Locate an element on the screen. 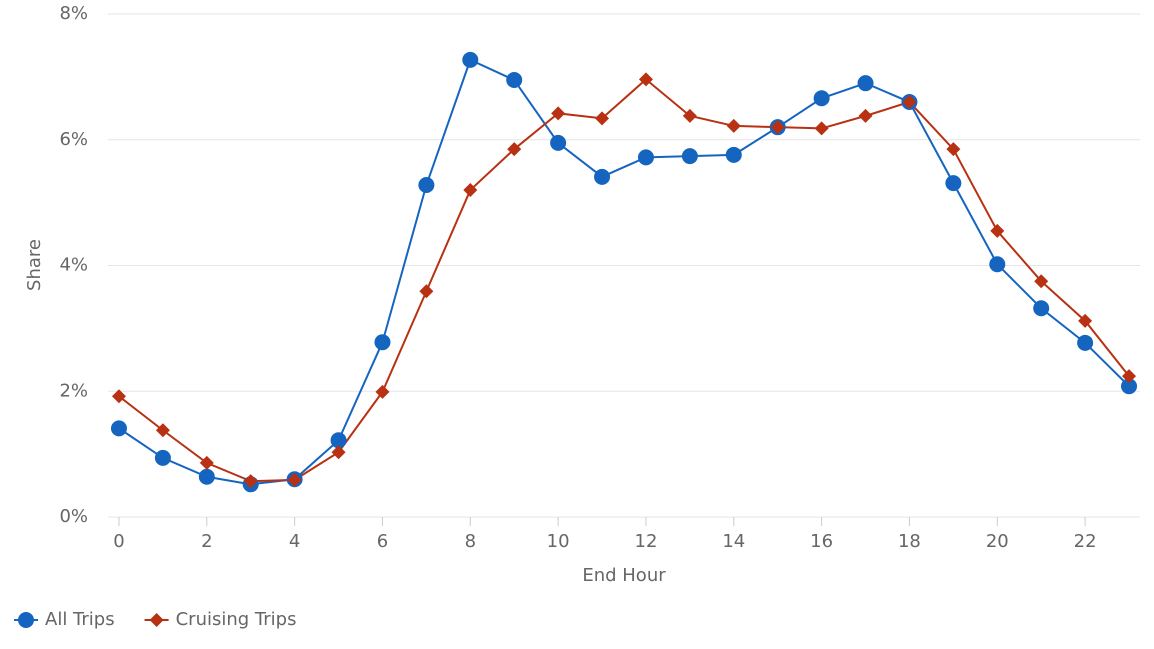 Image resolution: width=1154 pixels, height=649 pixels. x-tick-label: 22 is located at coordinates (1085, 541).